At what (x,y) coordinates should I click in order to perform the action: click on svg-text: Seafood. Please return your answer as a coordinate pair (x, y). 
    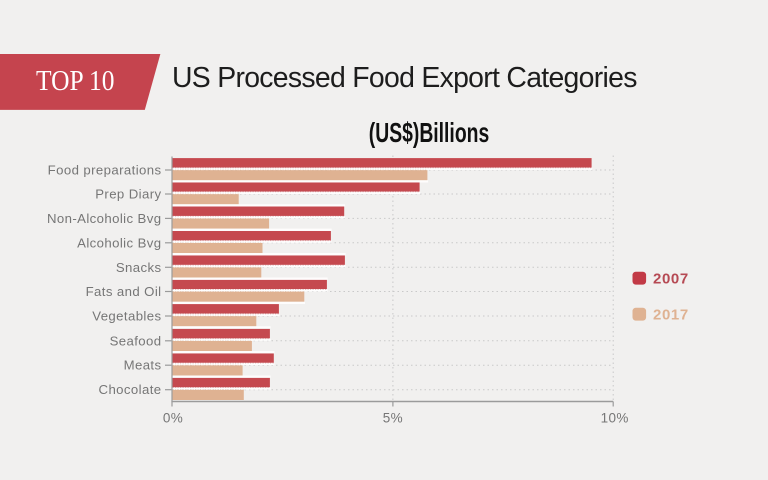
    Looking at the image, I should click on (136, 340).